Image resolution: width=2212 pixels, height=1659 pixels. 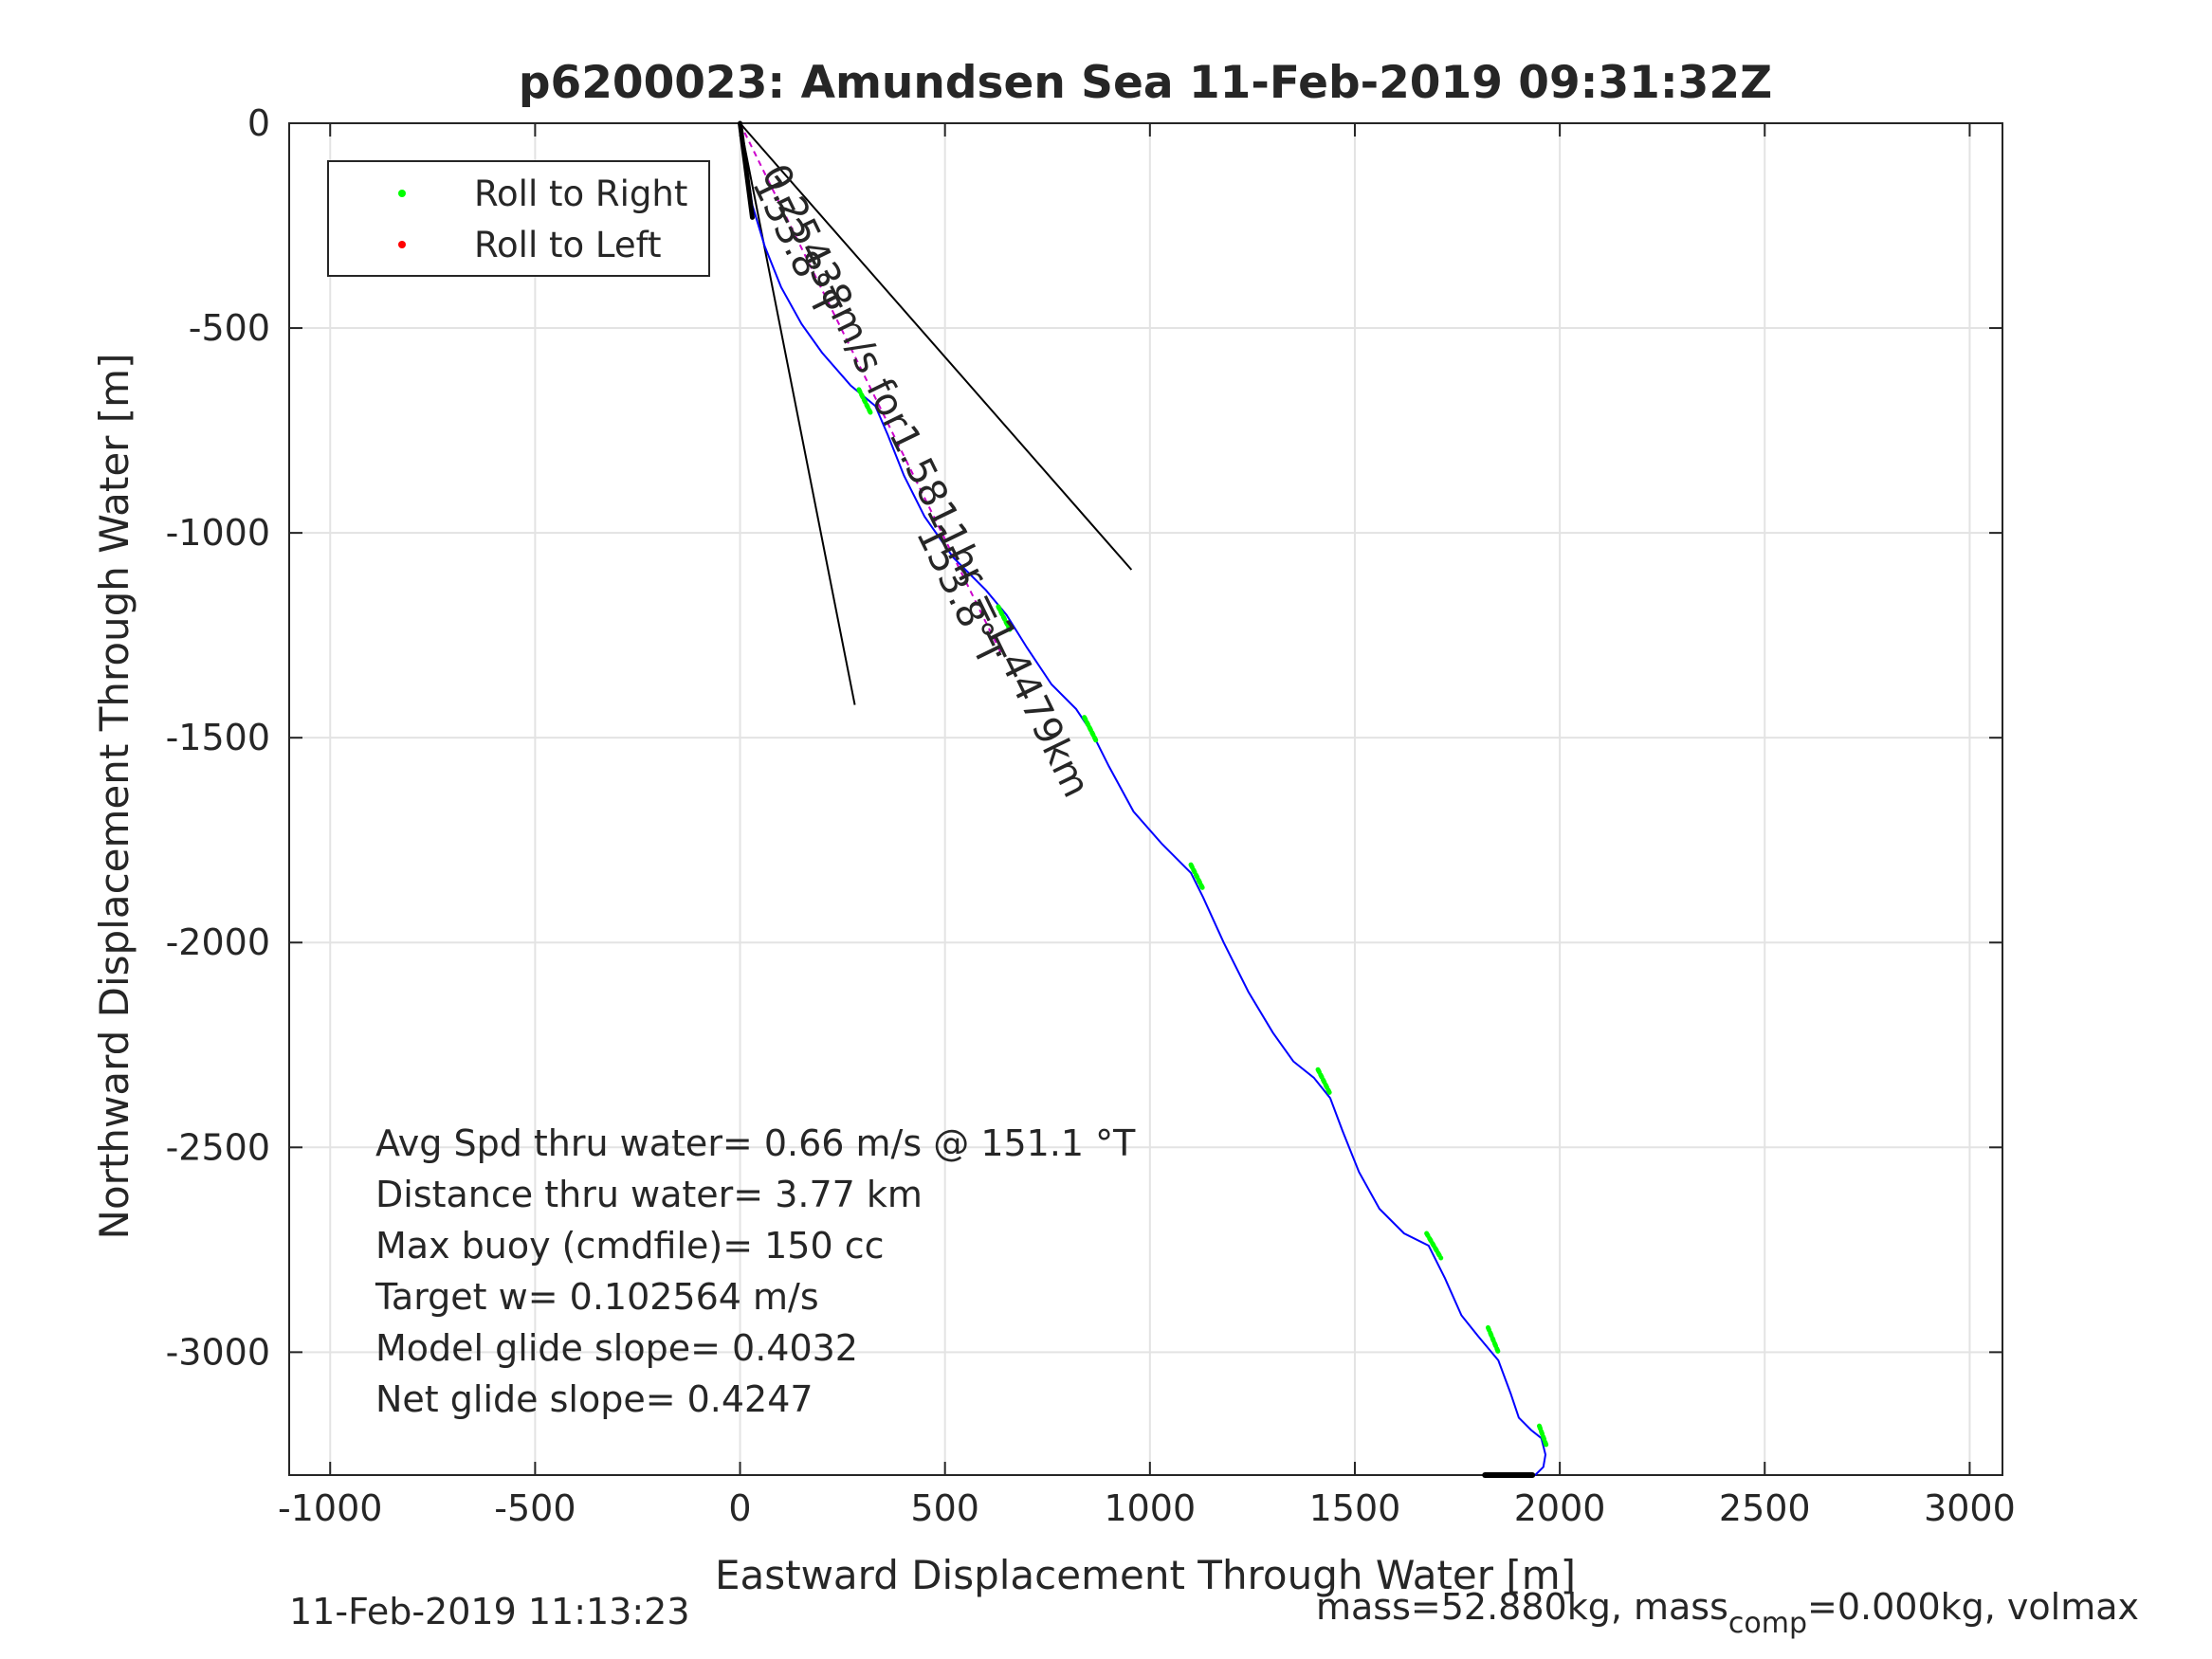 What do you see at coordinates (1767, 1623) in the screenshot?
I see `mass-subscript: comp` at bounding box center [1767, 1623].